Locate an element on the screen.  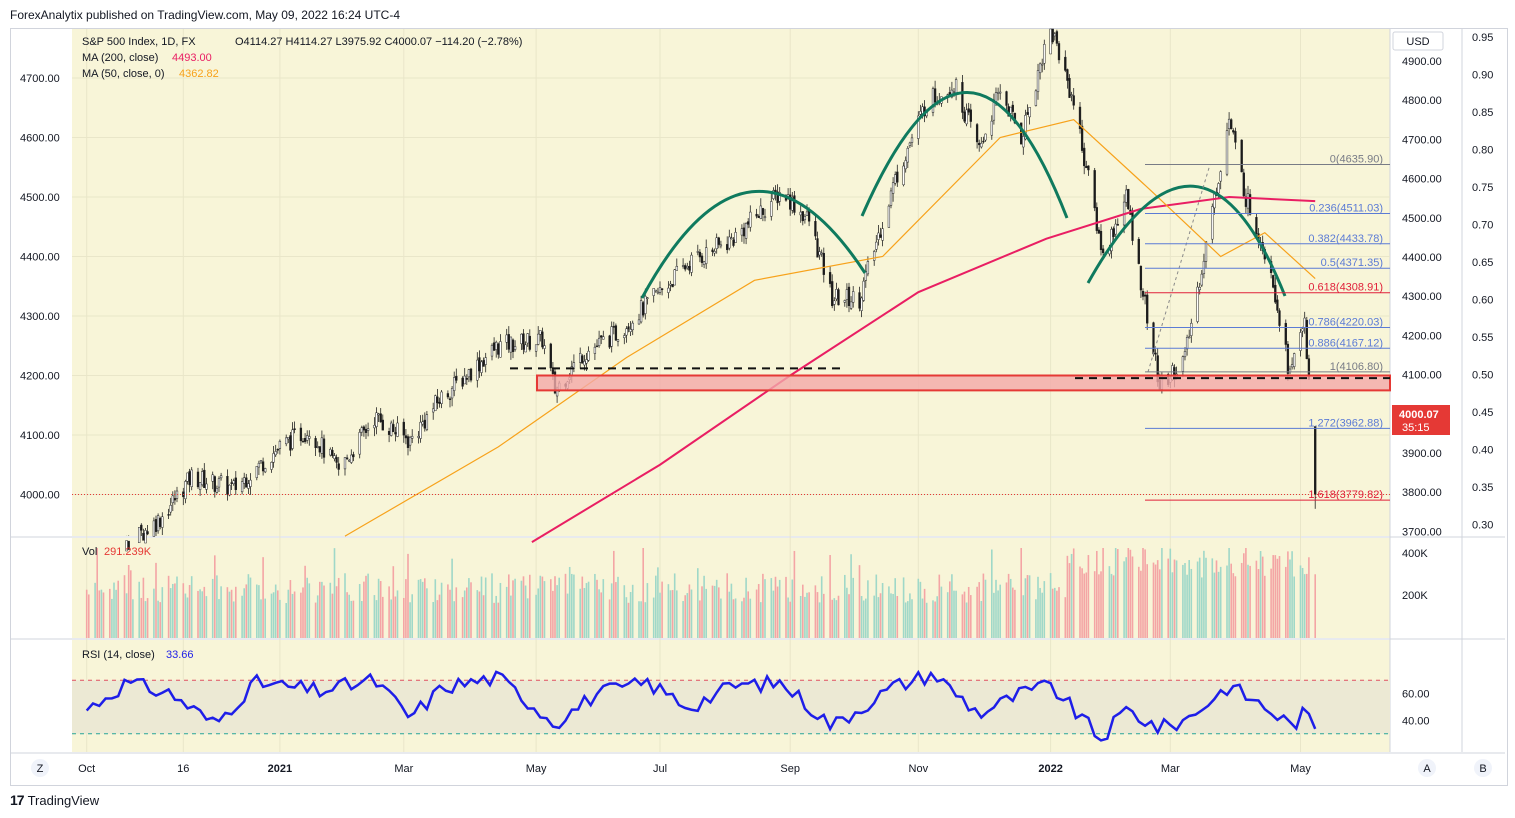
tradingview-logo: 17 is located at coordinates (17, 800).